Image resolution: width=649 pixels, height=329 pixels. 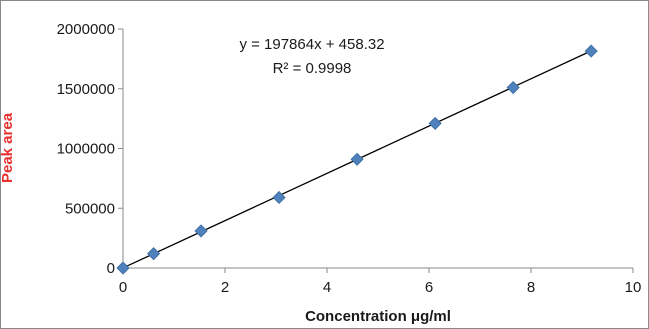 What do you see at coordinates (8, 147) in the screenshot?
I see `y-axis-title: Peak area` at bounding box center [8, 147].